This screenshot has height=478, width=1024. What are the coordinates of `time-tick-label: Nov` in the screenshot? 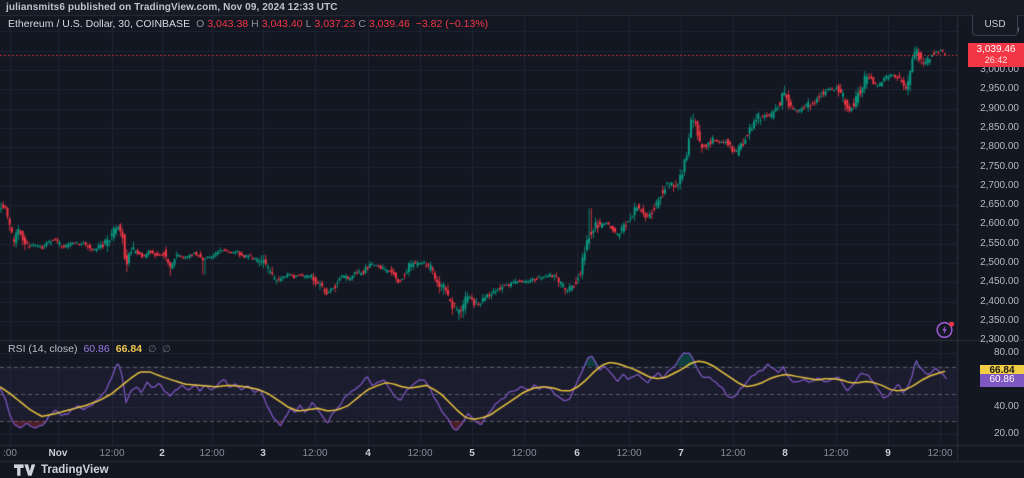 It's located at (58, 453).